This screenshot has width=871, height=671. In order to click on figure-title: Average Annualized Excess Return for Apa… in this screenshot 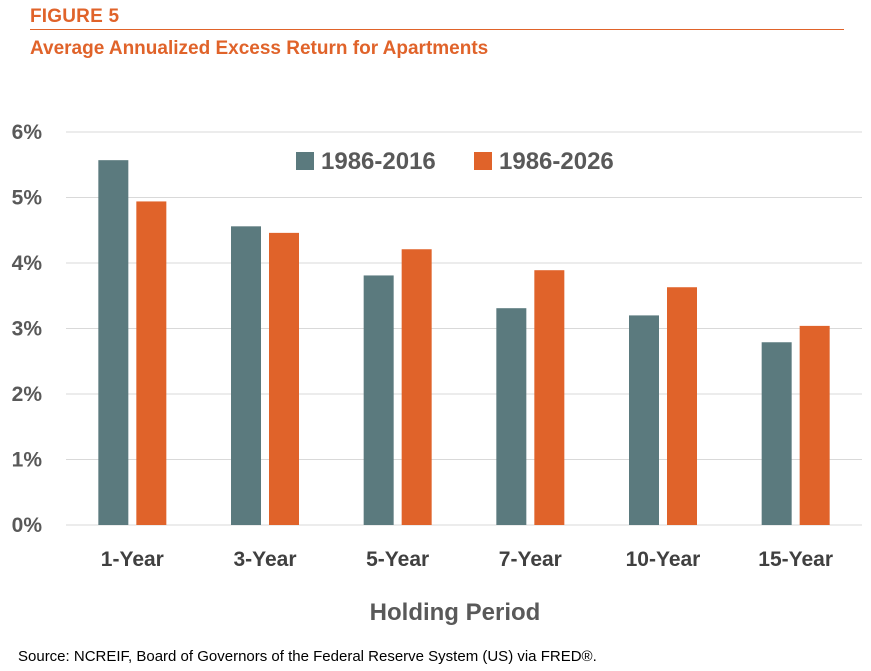, I will do `click(259, 48)`.